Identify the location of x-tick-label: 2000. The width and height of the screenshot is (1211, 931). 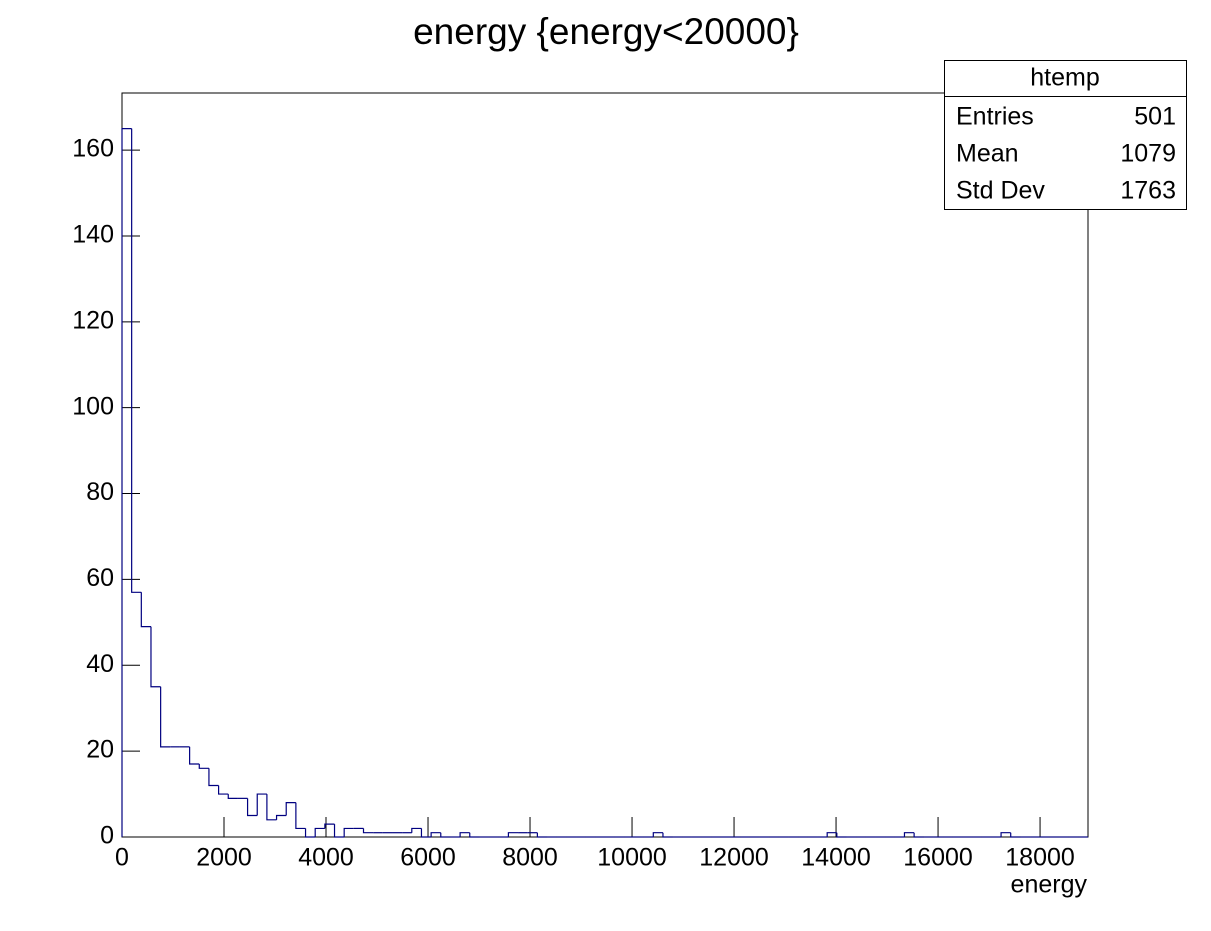
(224, 858).